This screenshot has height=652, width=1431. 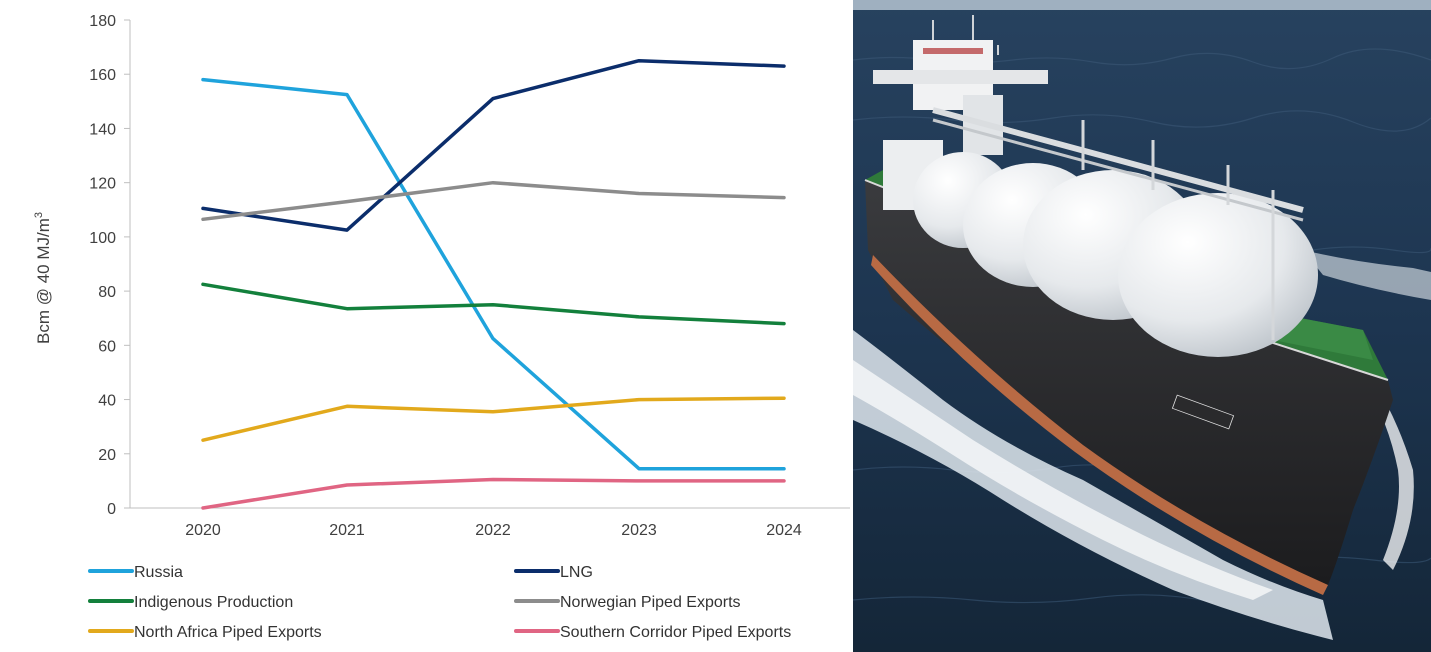 I want to click on y-tick-label: 140, so click(x=102, y=129).